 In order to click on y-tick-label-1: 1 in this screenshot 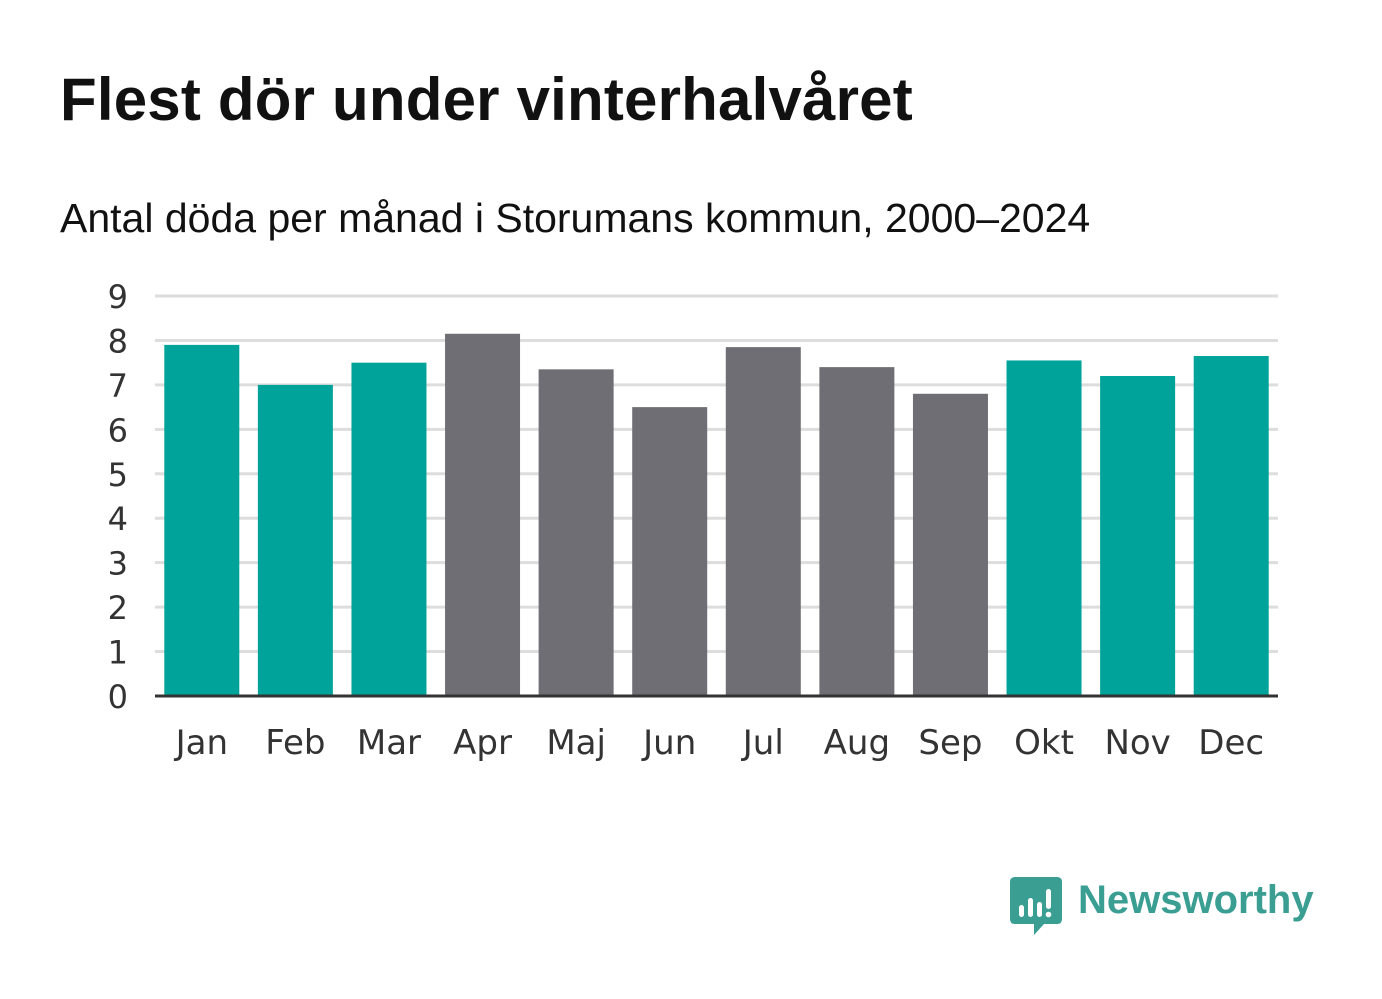, I will do `click(118, 653)`.